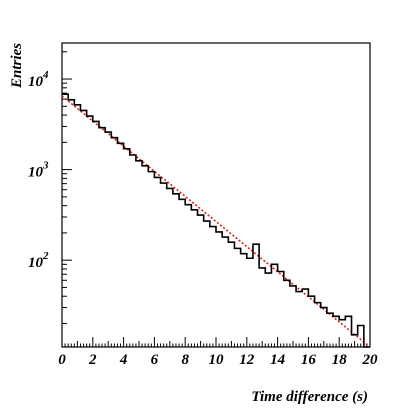 The width and height of the screenshot is (409, 409). I want to click on x-tick-label: 4, so click(123, 360).